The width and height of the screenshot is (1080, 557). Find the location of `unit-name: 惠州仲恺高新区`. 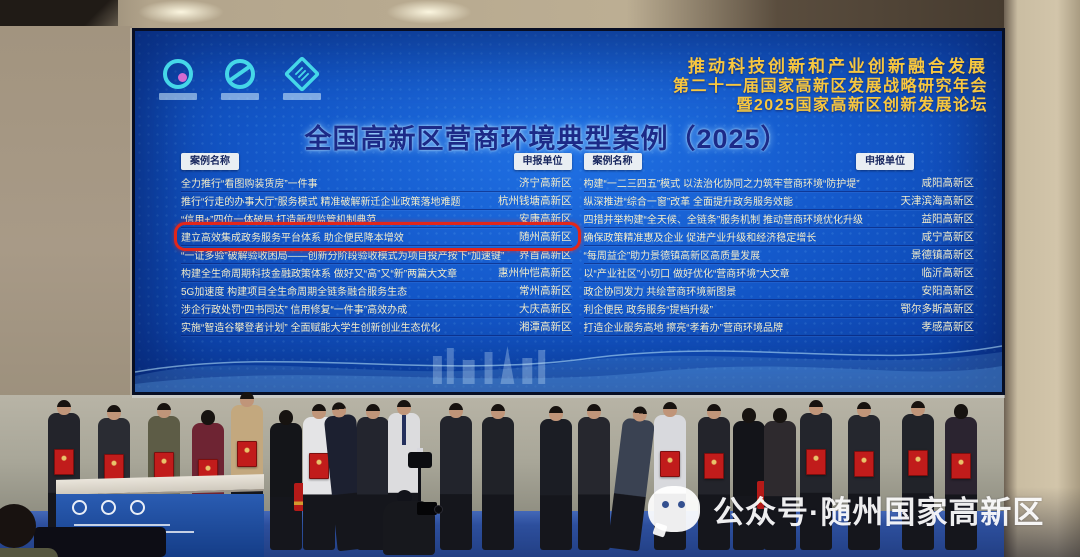

unit-name: 惠州仲恺高新区 is located at coordinates (535, 273).